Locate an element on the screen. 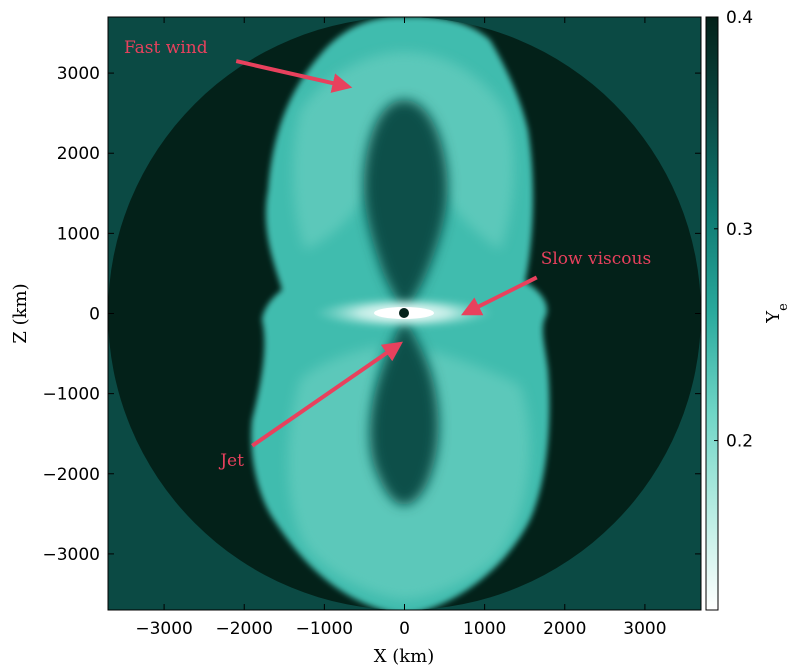 The image size is (794, 671). x-tick-label: 3000 is located at coordinates (644, 629).